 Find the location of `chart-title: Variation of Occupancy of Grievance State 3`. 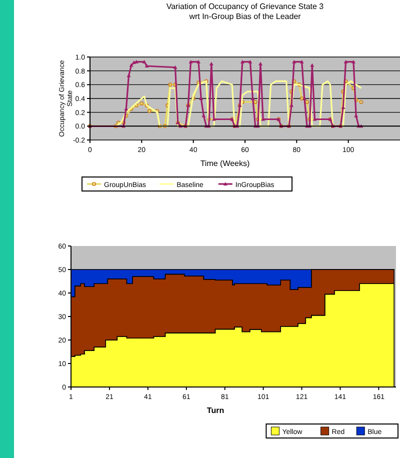

chart-title: Variation of Occupancy of Grievance State 3 is located at coordinates (245, 6).